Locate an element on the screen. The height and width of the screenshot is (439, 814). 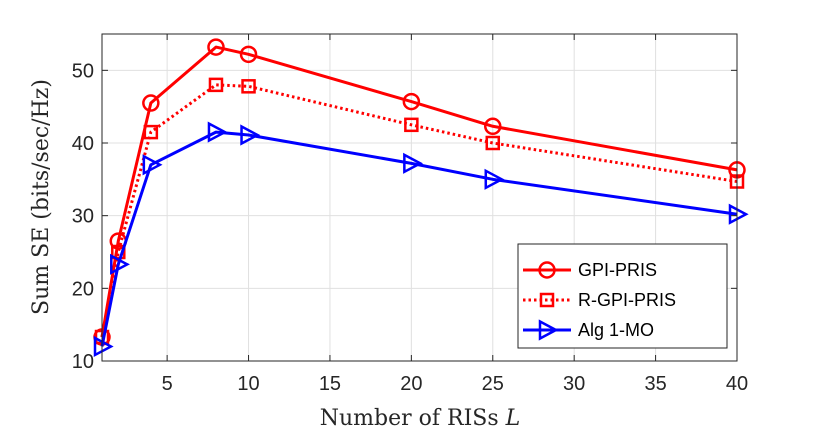
y-axis-label: Sum SE (bits/sec/Hz) is located at coordinates (41, 197).